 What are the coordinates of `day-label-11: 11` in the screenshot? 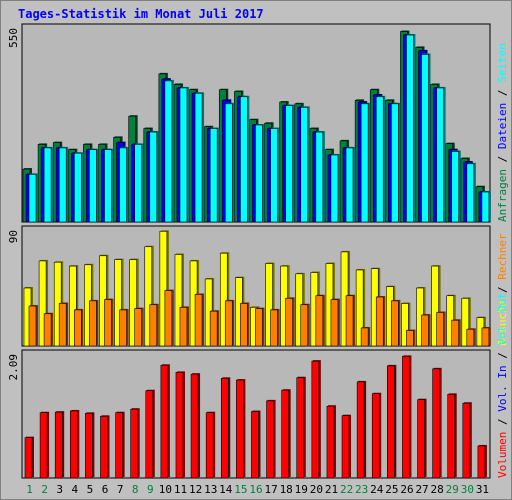 It's located at (180, 489).